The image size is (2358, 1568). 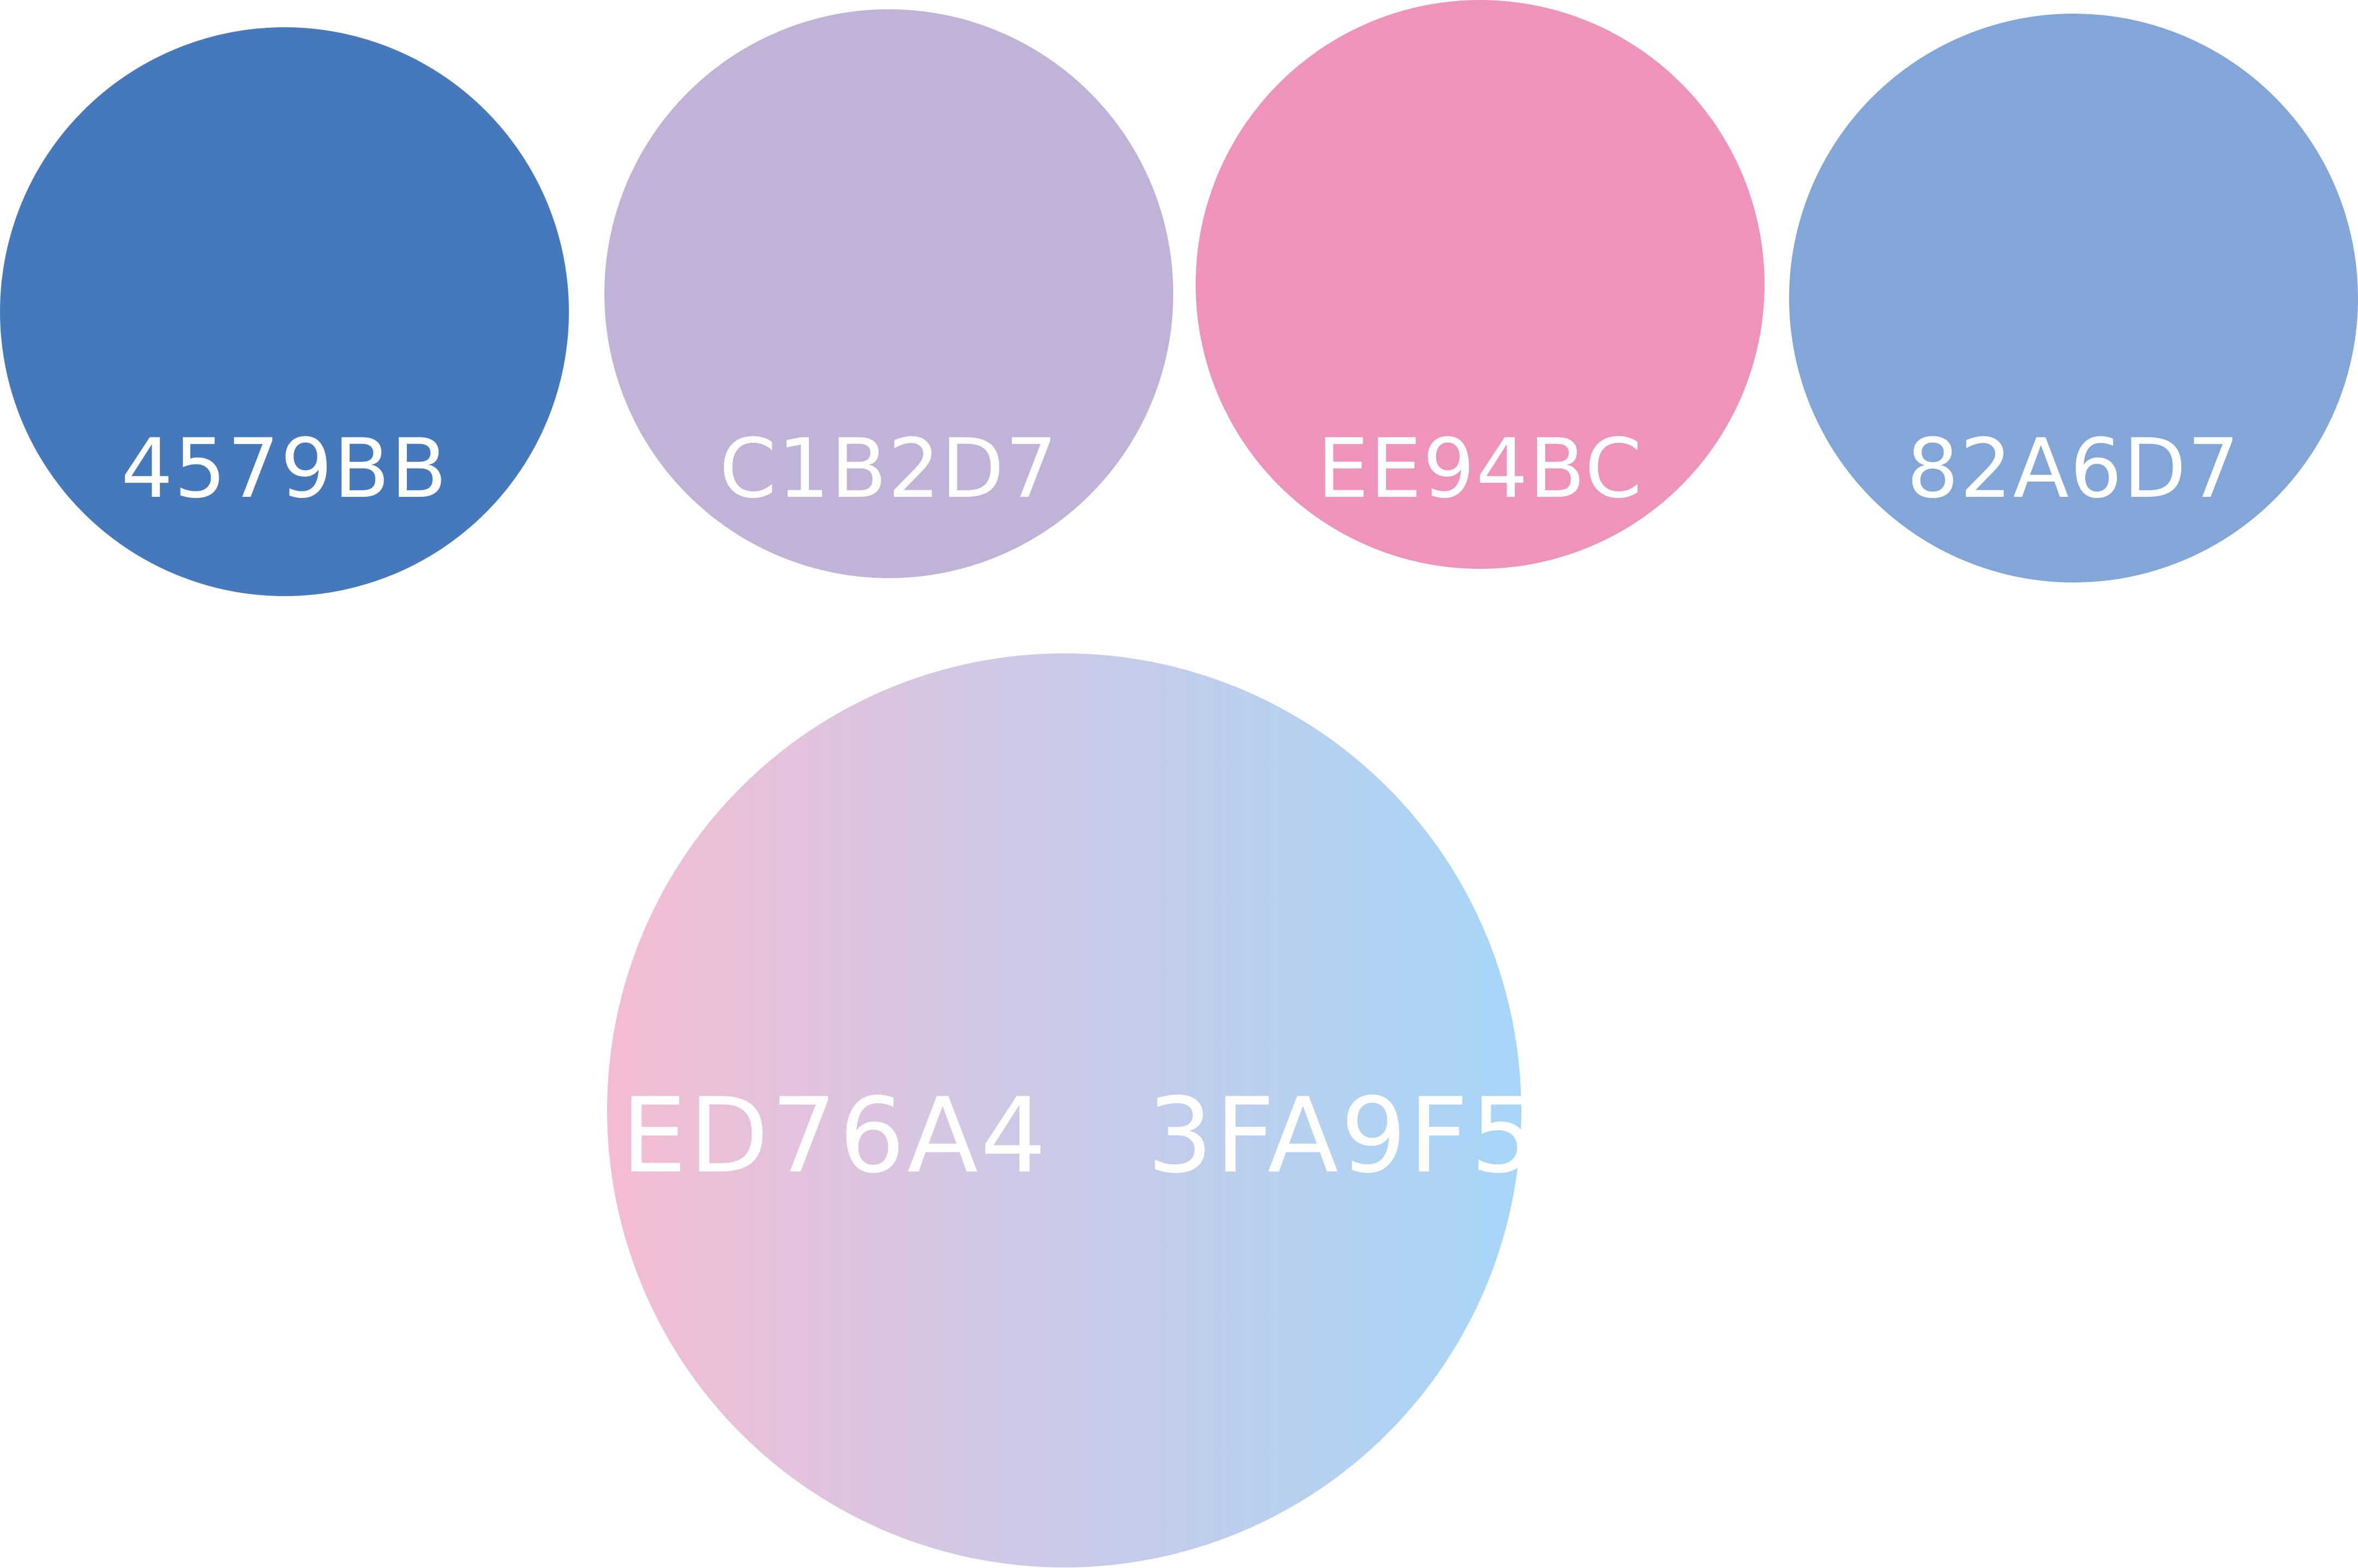 What do you see at coordinates (1480, 469) in the screenshot?
I see `color-swatch-3-label: EE94BC` at bounding box center [1480, 469].